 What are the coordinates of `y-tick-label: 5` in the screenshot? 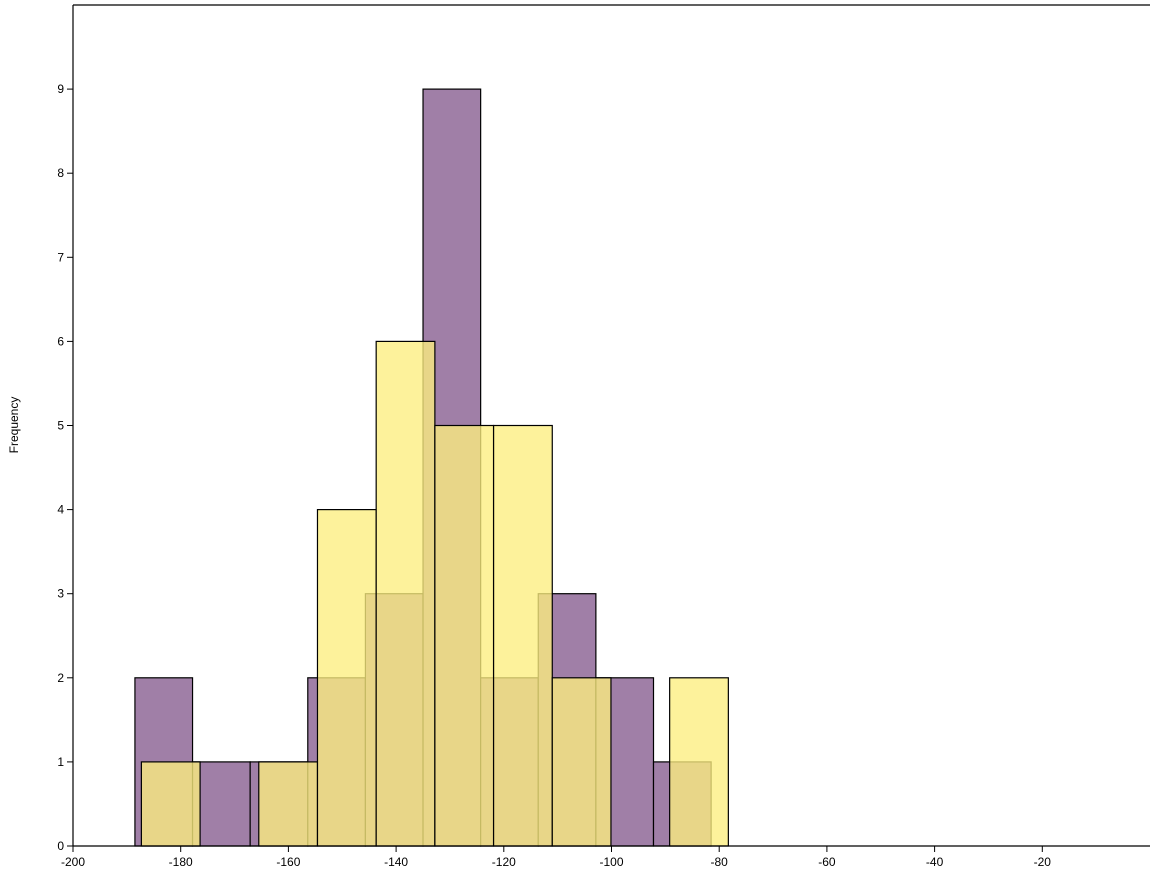 It's located at (60, 426).